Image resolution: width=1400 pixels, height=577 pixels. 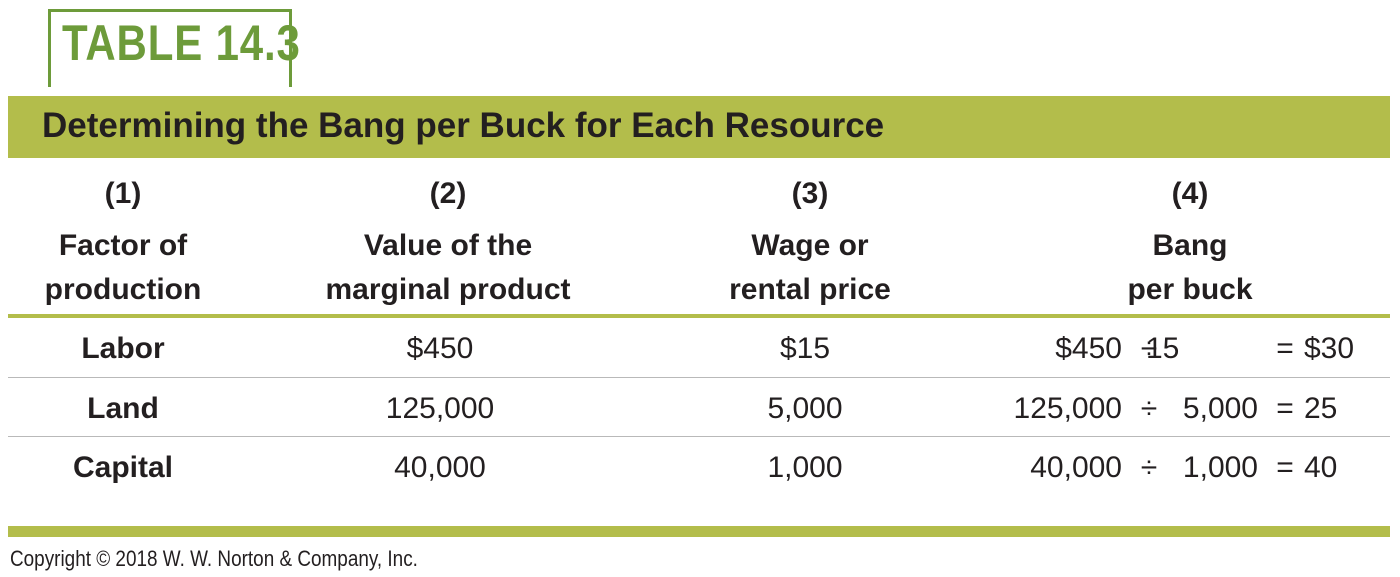 What do you see at coordinates (448, 241) in the screenshot?
I see `column-header-2: (2) Value of the marginal product` at bounding box center [448, 241].